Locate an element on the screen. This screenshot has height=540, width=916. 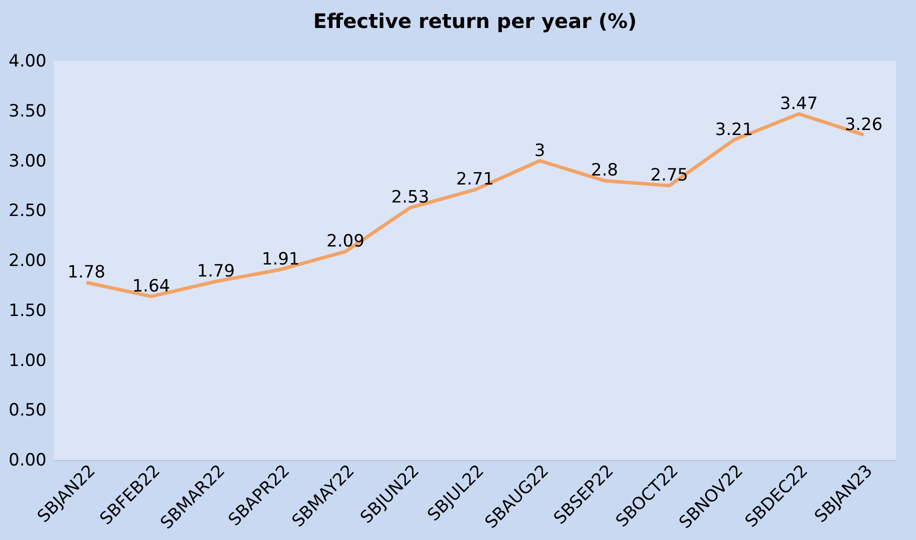
y-tick-label: 0.50 is located at coordinates (27, 410).